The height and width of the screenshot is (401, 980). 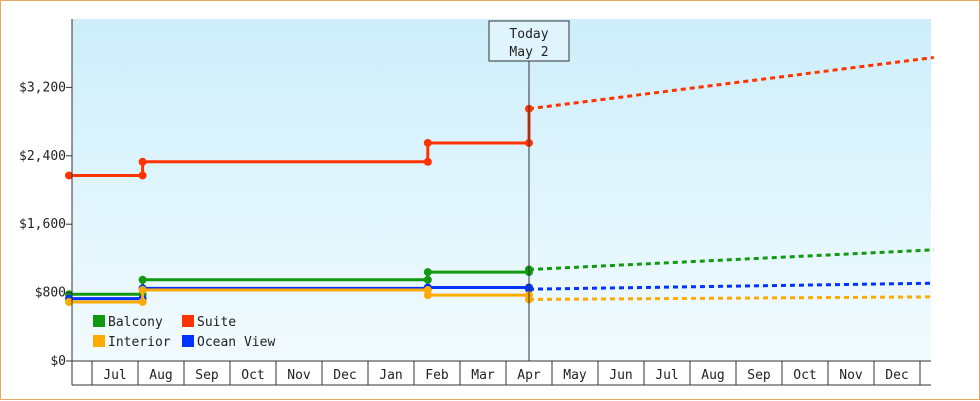 I want to click on series-balcony-projection, so click(x=731, y=260).